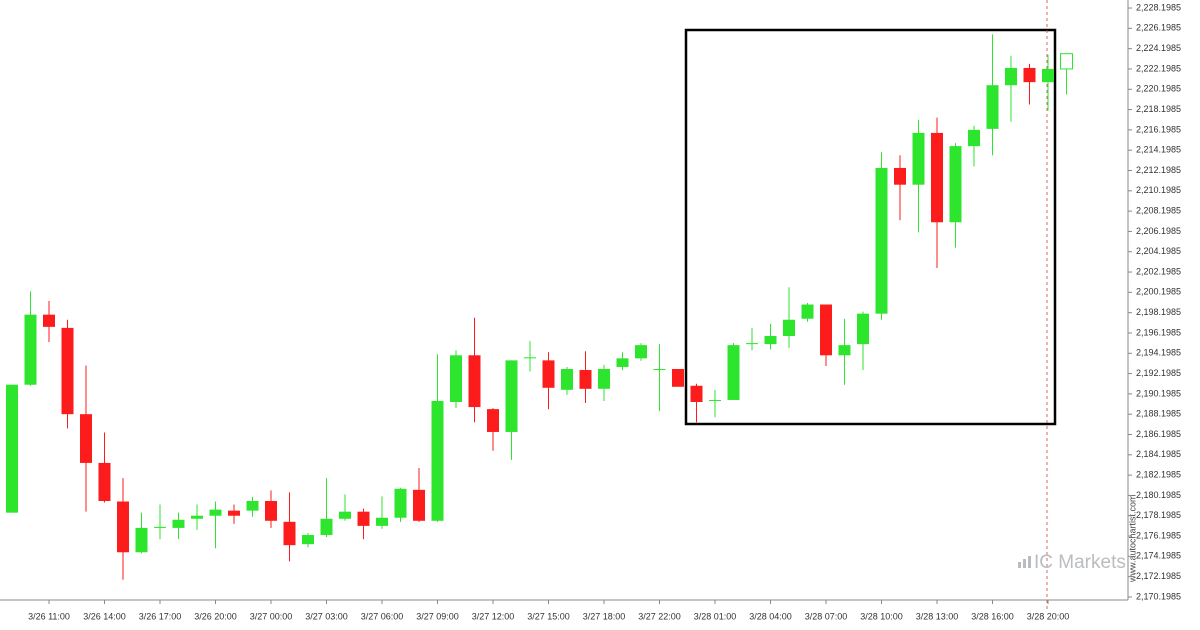 The height and width of the screenshot is (630, 1200). Describe the element at coordinates (604, 616) in the screenshot. I see `x-tick-label: 3/27 18:00` at that location.